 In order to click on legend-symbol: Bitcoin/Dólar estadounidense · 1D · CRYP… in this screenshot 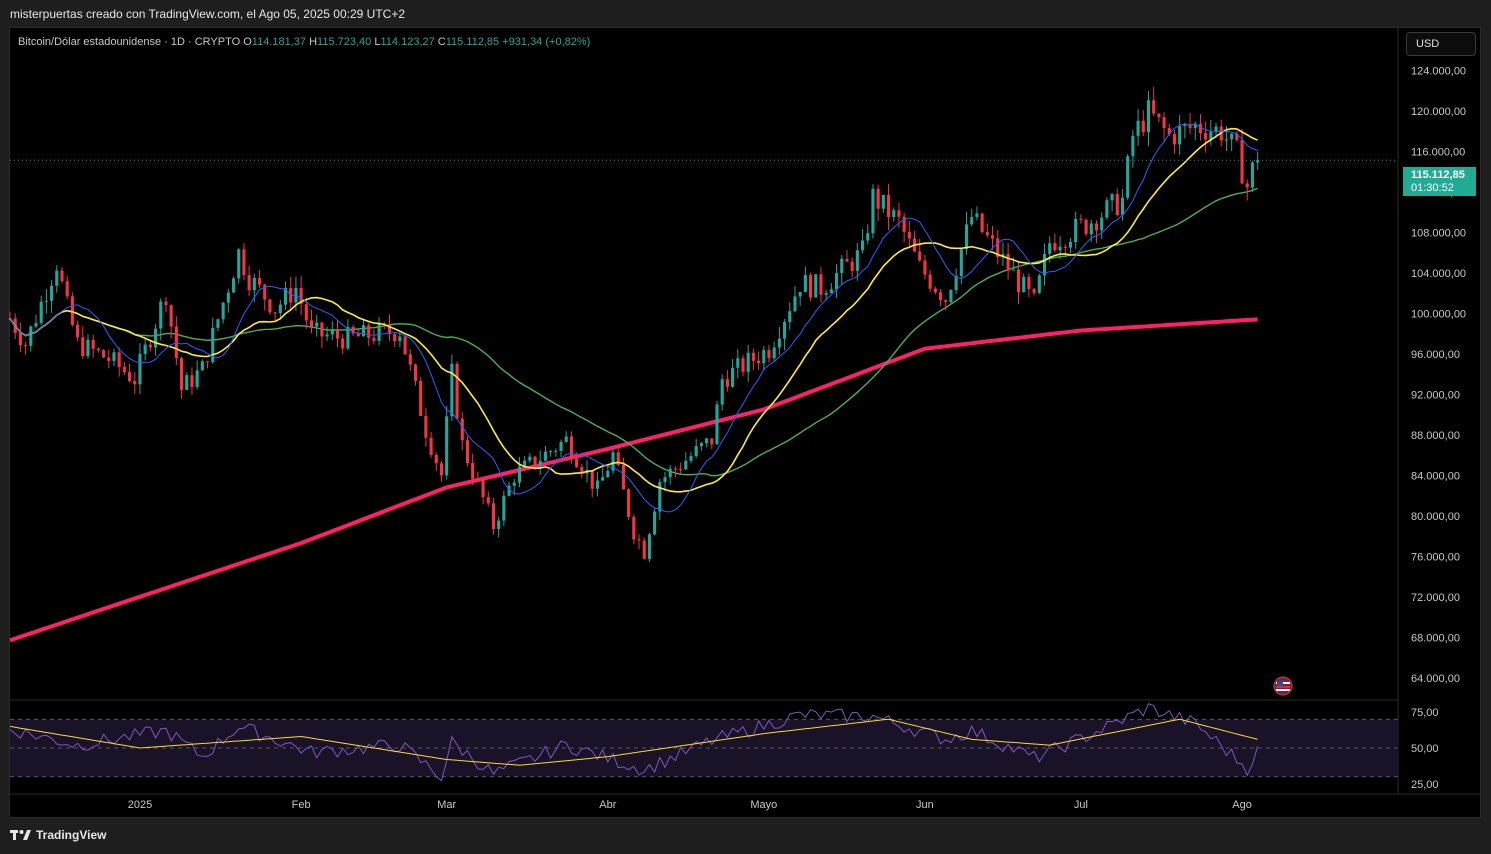, I will do `click(129, 42)`.